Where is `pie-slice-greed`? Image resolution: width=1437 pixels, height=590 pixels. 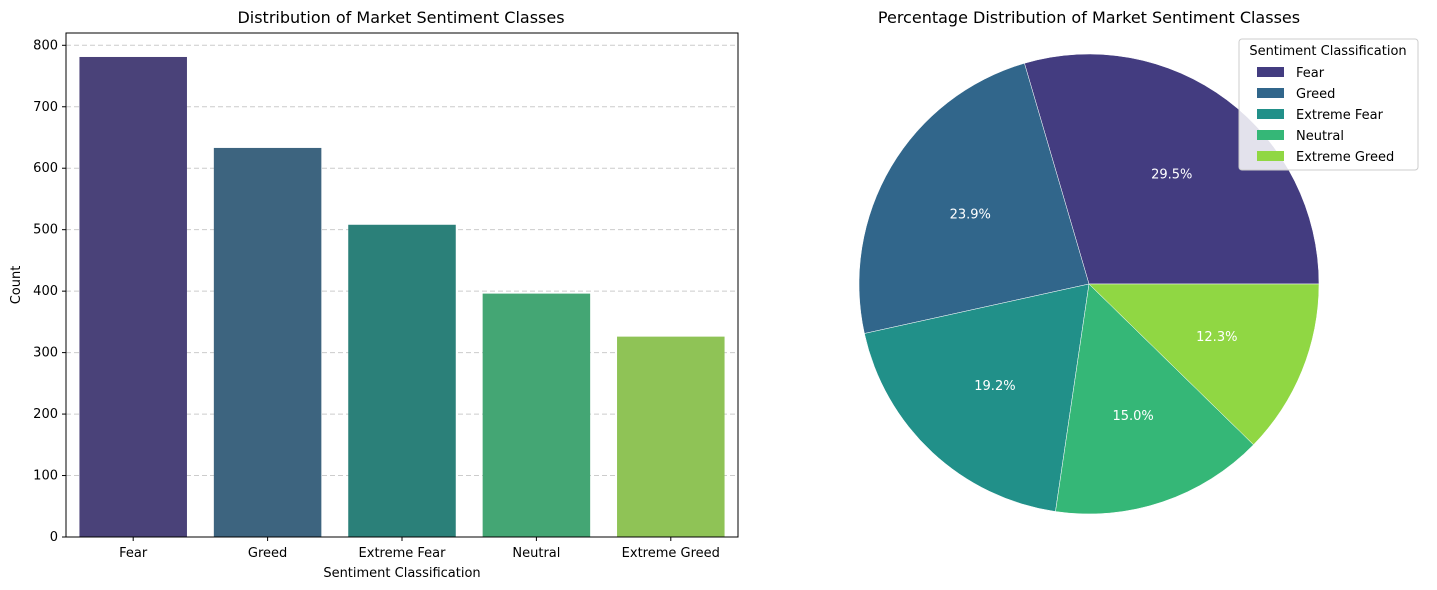
pie-slice-greed is located at coordinates (974, 198).